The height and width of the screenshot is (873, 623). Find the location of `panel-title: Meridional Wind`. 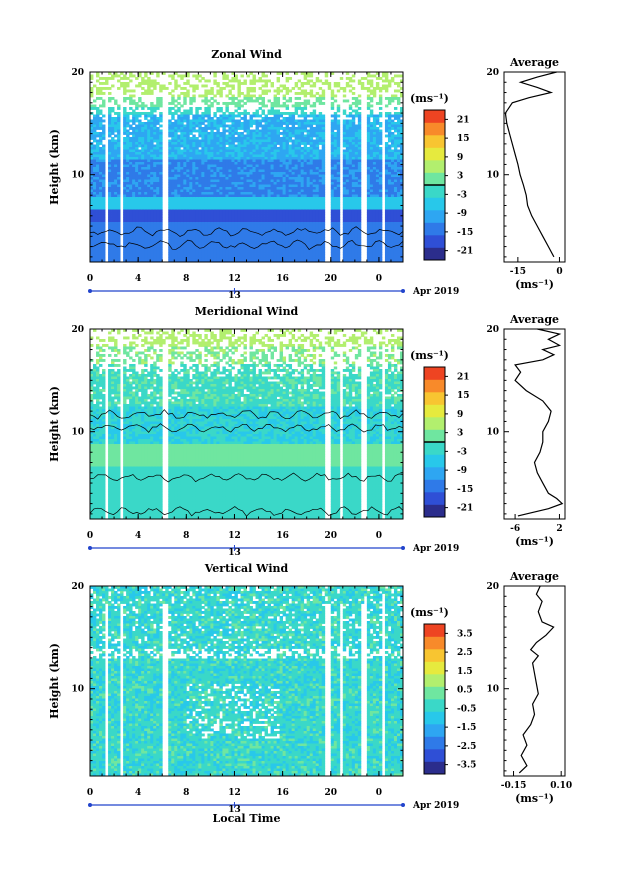

panel-title: Meridional Wind is located at coordinates (247, 311).